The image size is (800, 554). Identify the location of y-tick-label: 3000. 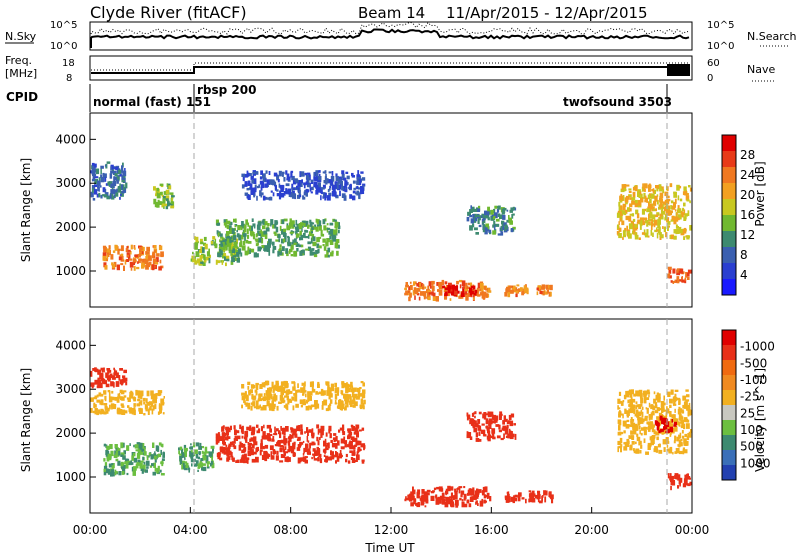
(70, 183).